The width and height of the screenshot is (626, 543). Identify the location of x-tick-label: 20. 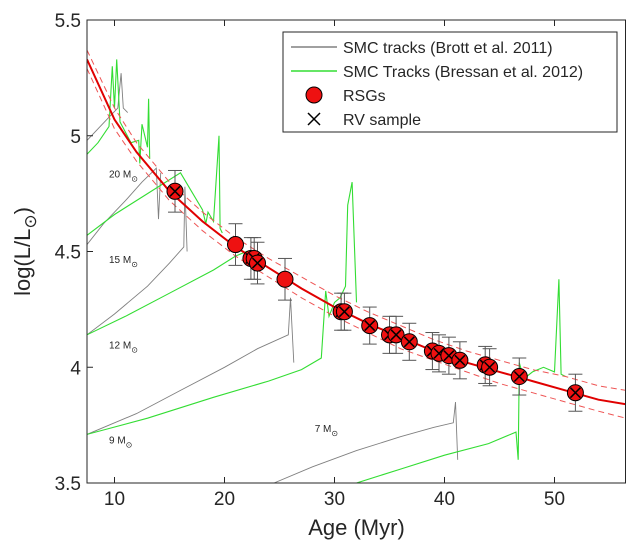
(224, 499).